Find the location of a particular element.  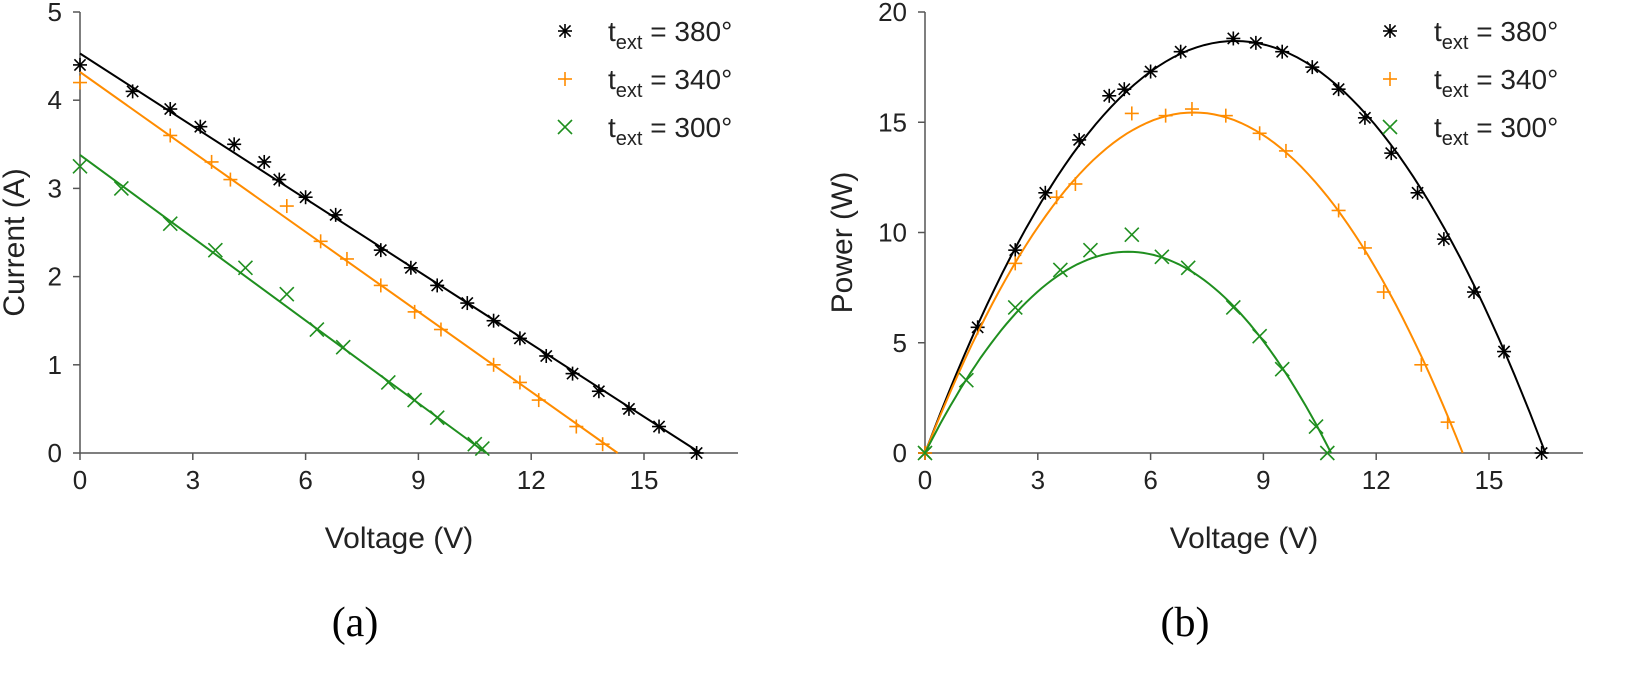

legend-item-380: text = 380° is located at coordinates (1470, 35).